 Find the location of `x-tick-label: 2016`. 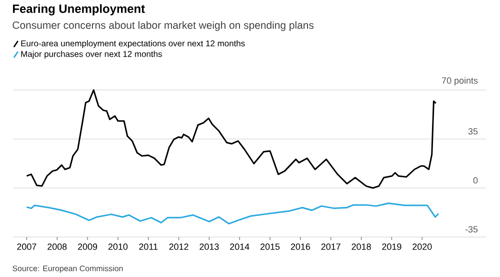

x-tick-label: 2016 is located at coordinates (300, 247).